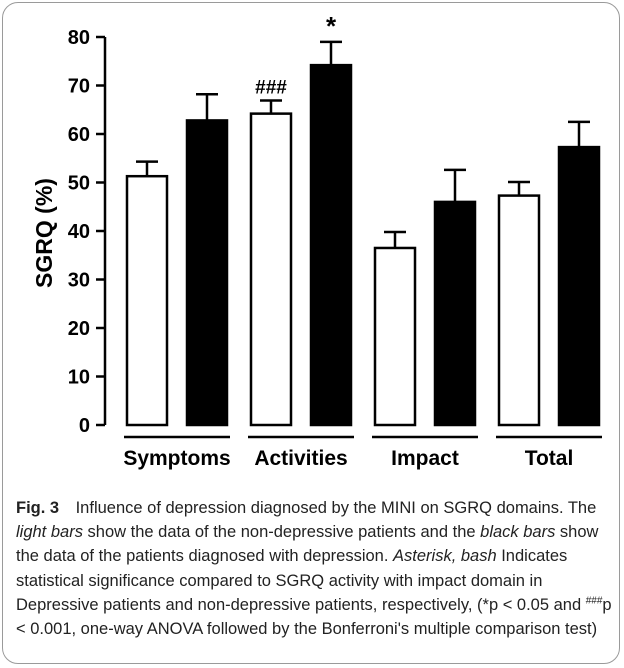 This screenshot has width=624, height=668. Describe the element at coordinates (549, 458) in the screenshot. I see `category-label: Total` at that location.